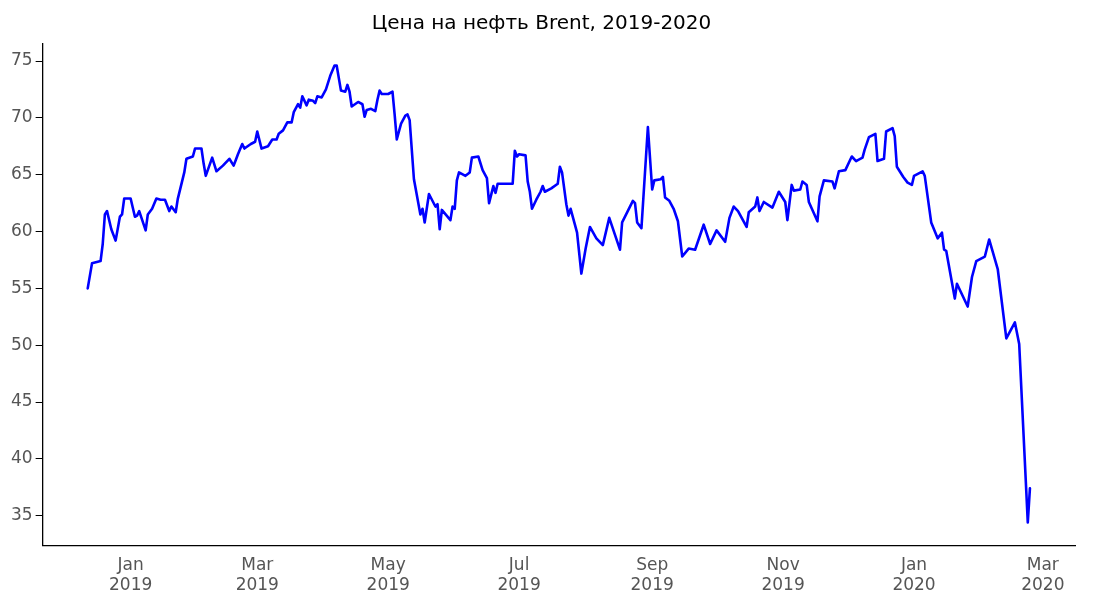 This screenshot has height=607, width=1099. I want to click on x-tick-label: Jan 2020, so click(914, 574).